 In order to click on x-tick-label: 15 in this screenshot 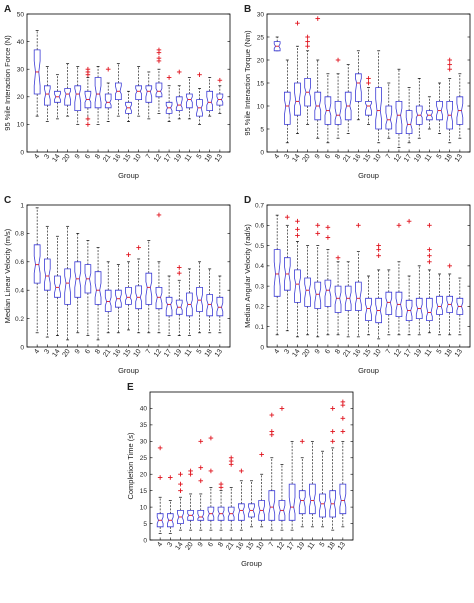, I will do `click(367, 158)`.